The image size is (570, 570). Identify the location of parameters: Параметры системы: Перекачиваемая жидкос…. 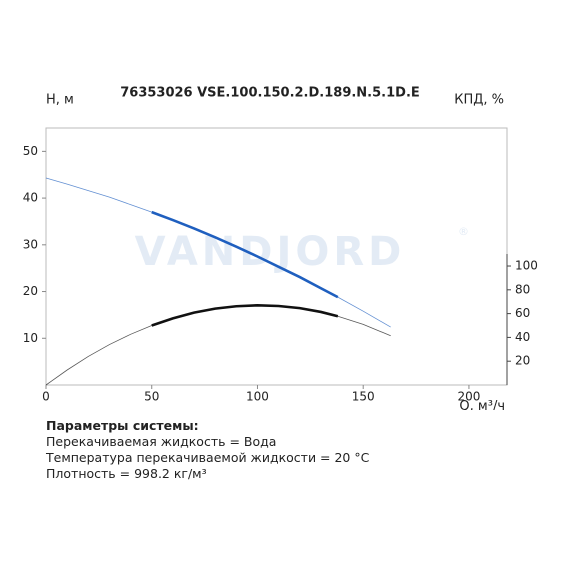
(207, 450).